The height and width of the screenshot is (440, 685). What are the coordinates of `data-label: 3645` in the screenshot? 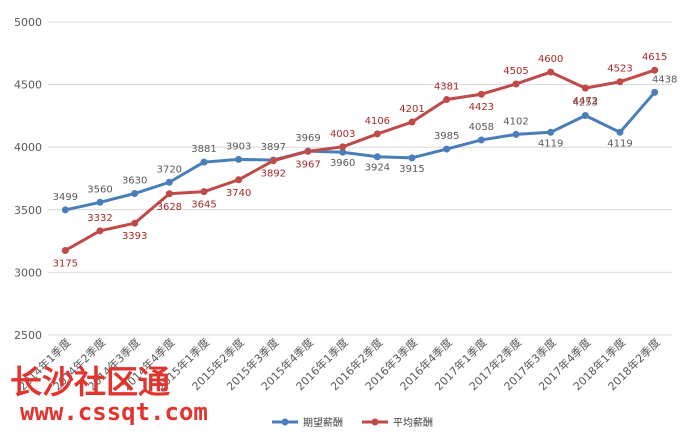 It's located at (203, 205).